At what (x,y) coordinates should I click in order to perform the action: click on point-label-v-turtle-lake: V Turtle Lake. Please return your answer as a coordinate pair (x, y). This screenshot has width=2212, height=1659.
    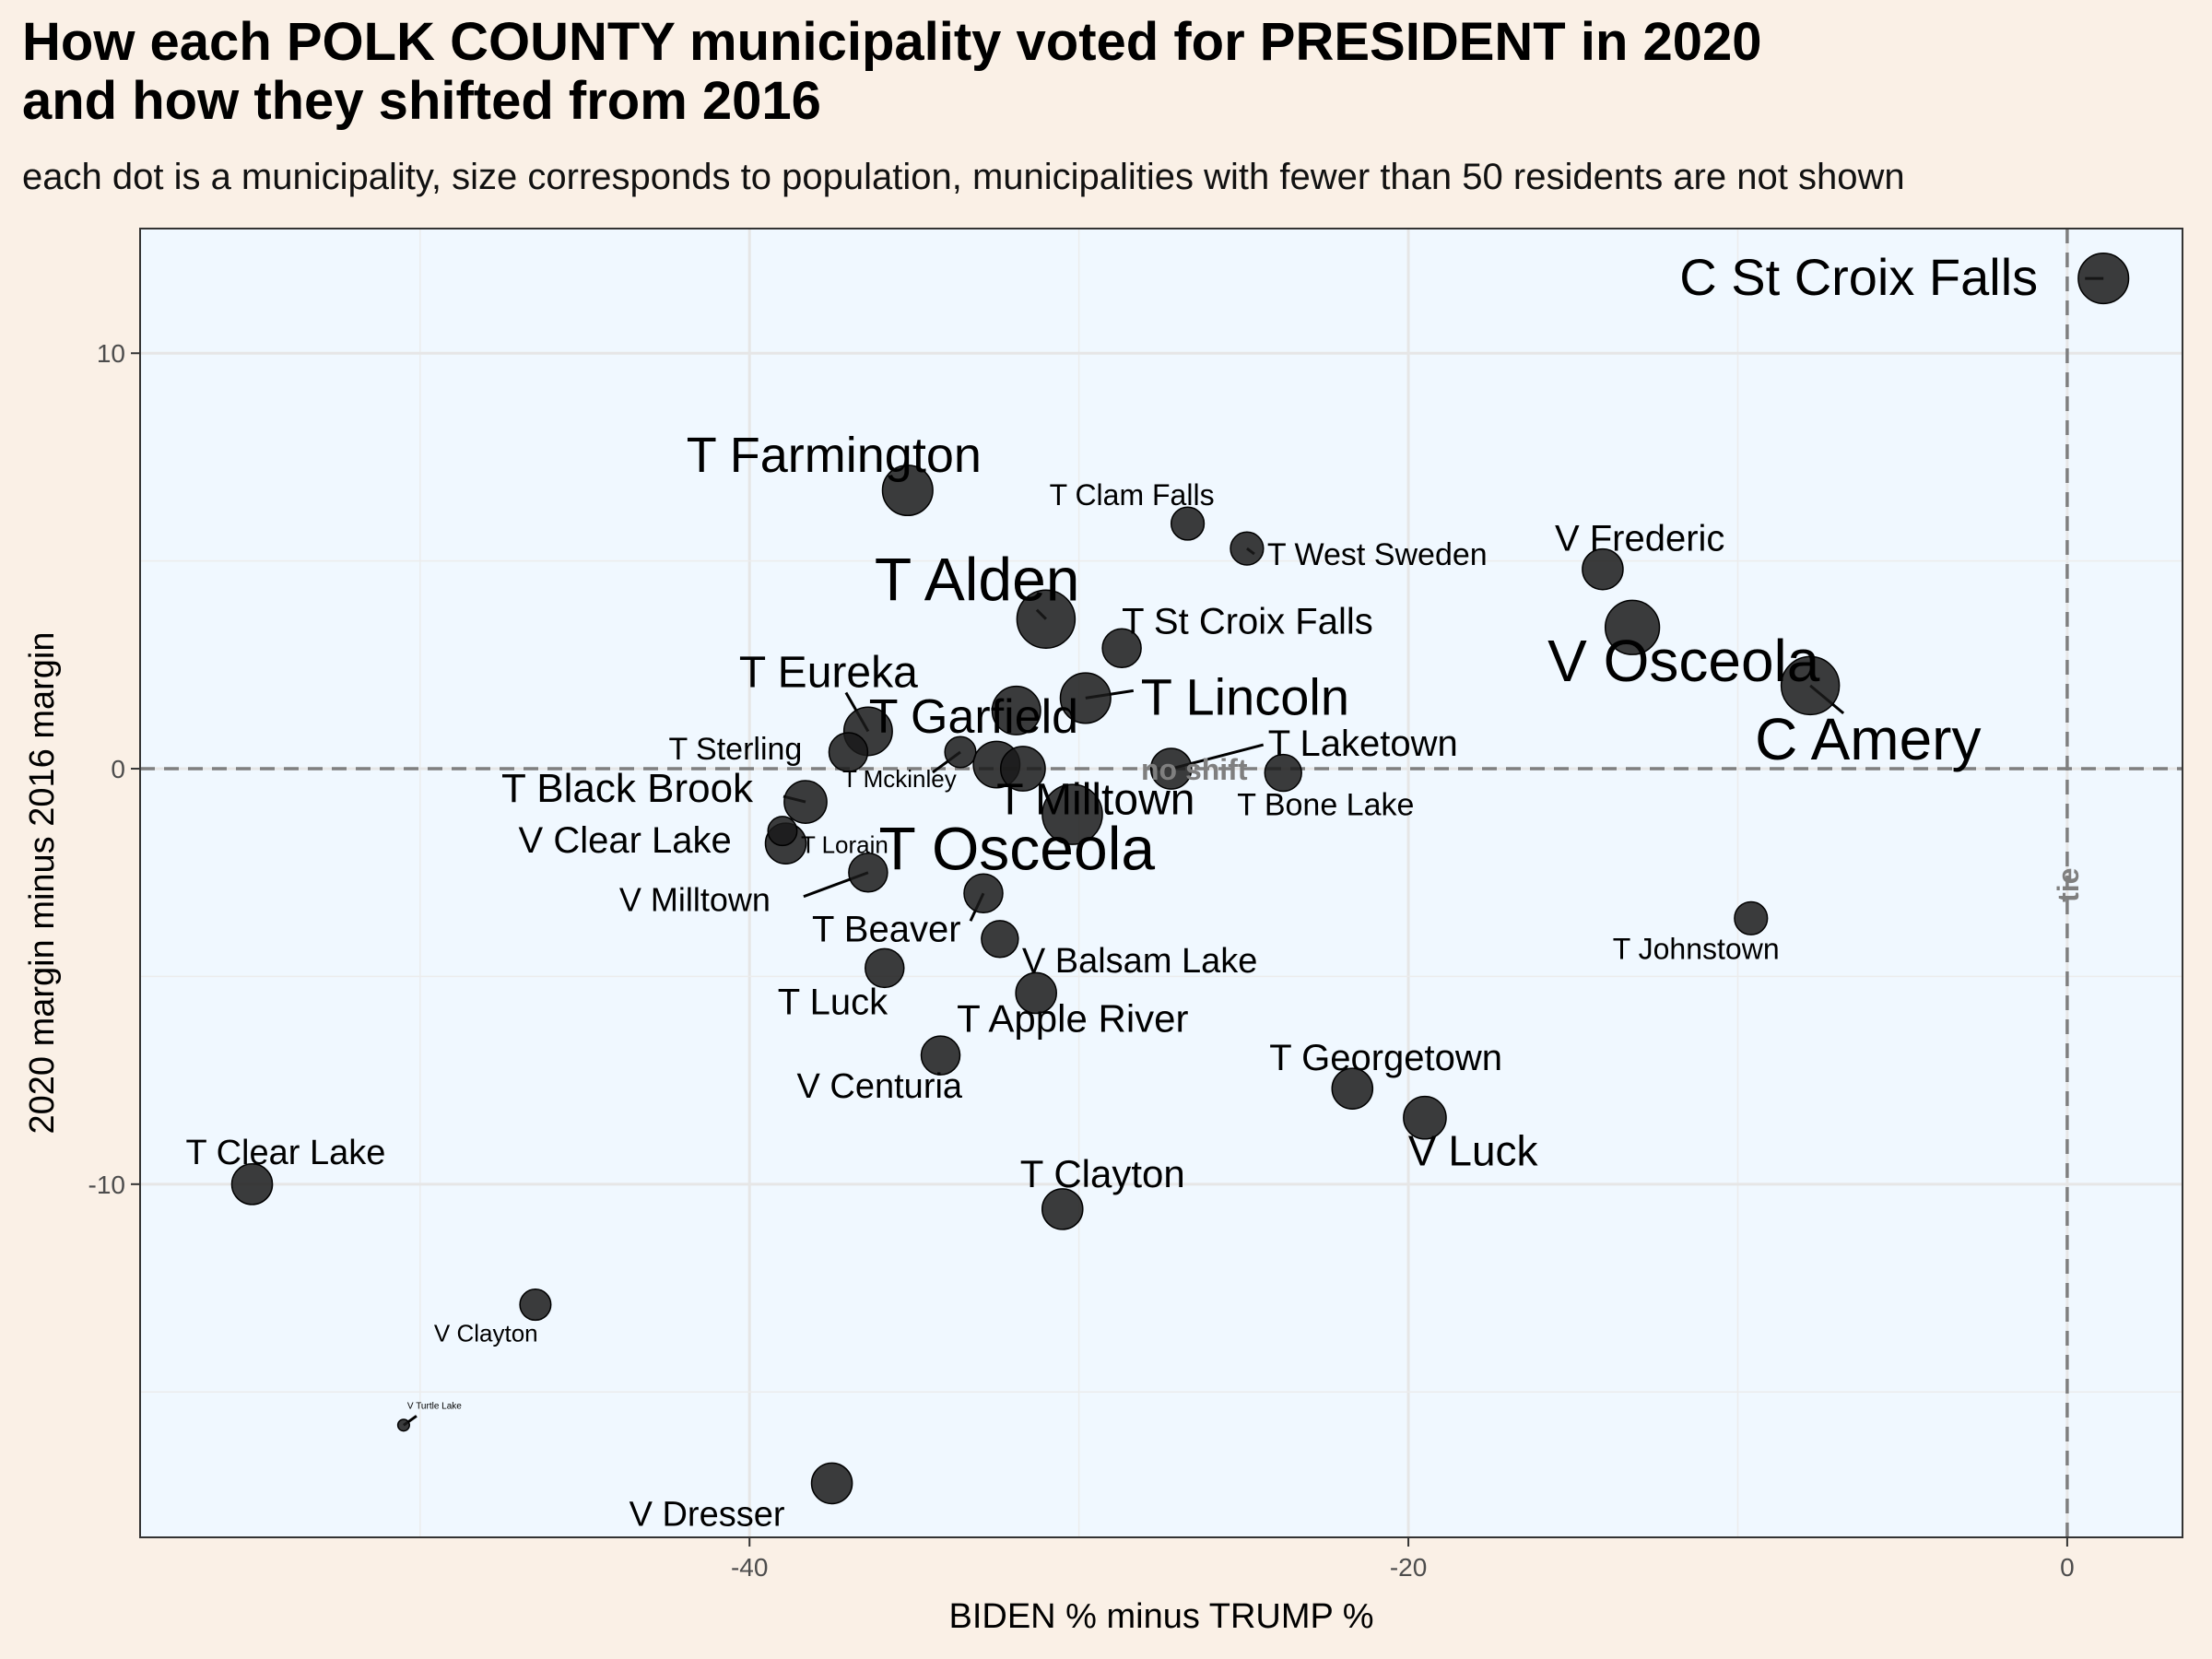
    Looking at the image, I should click on (434, 1406).